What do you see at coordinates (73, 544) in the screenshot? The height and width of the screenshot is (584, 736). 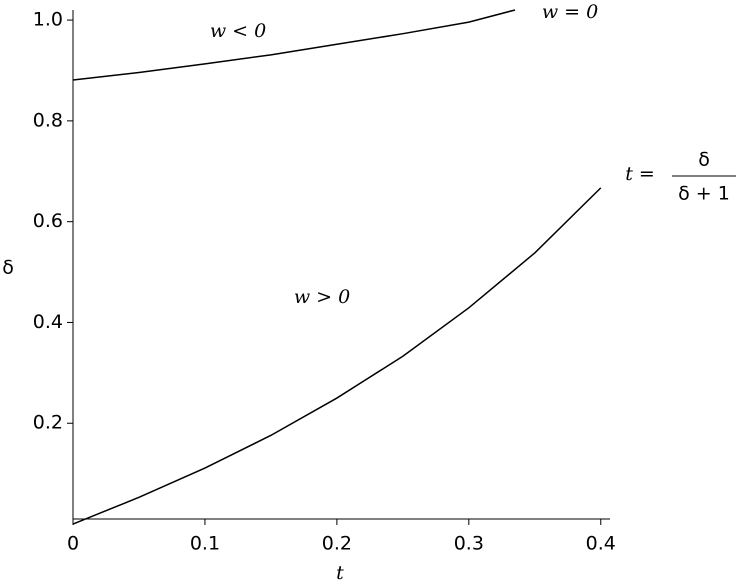 I see `x-tick-label: 0` at bounding box center [73, 544].